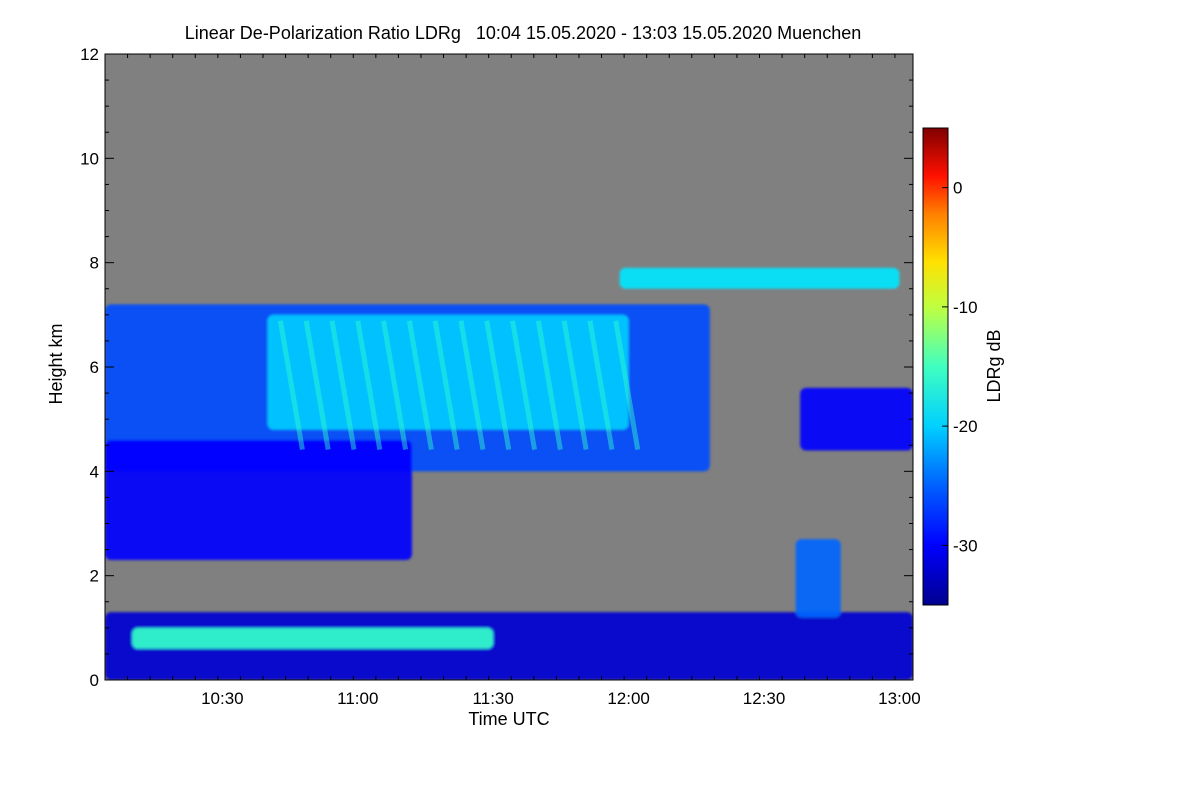  I want to click on heatmap-streaks, so click(459, 385).